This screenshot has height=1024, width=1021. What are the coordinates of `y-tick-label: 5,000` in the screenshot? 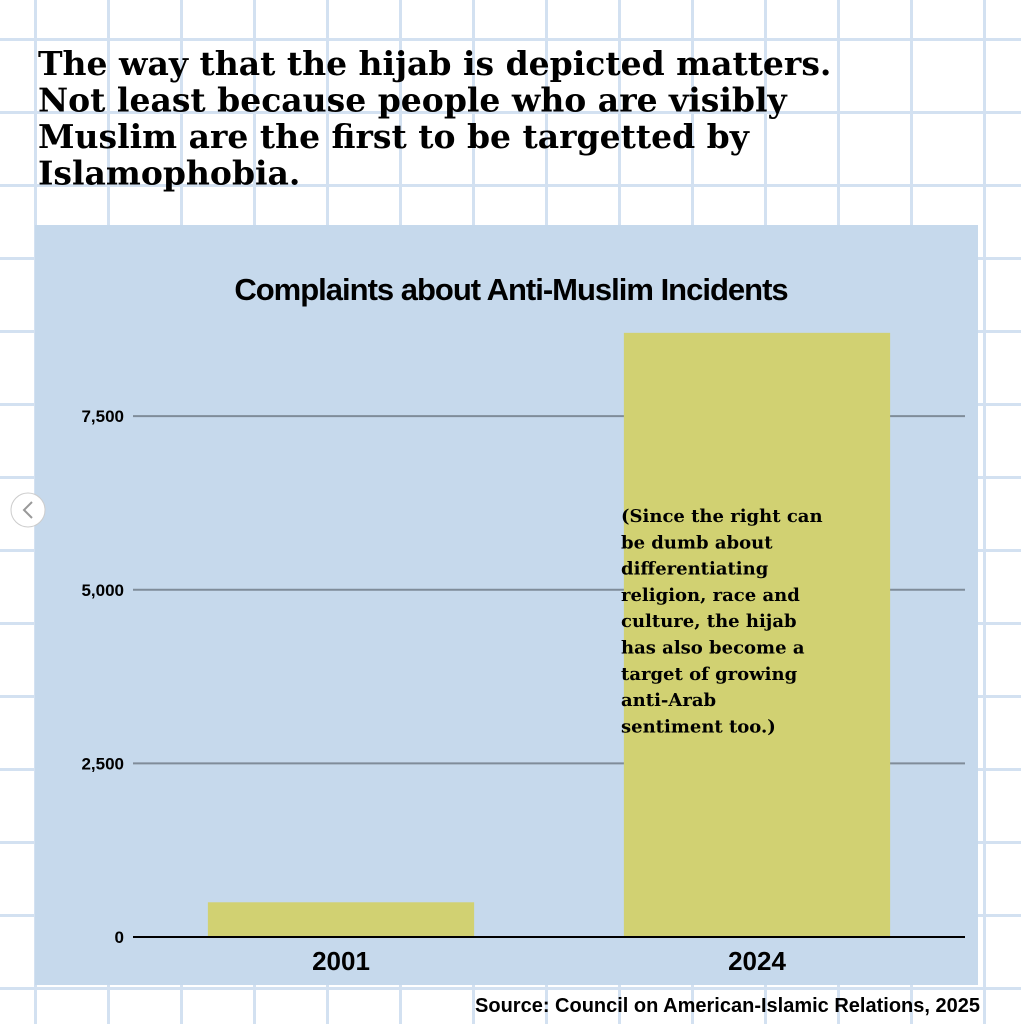 It's located at (102, 590).